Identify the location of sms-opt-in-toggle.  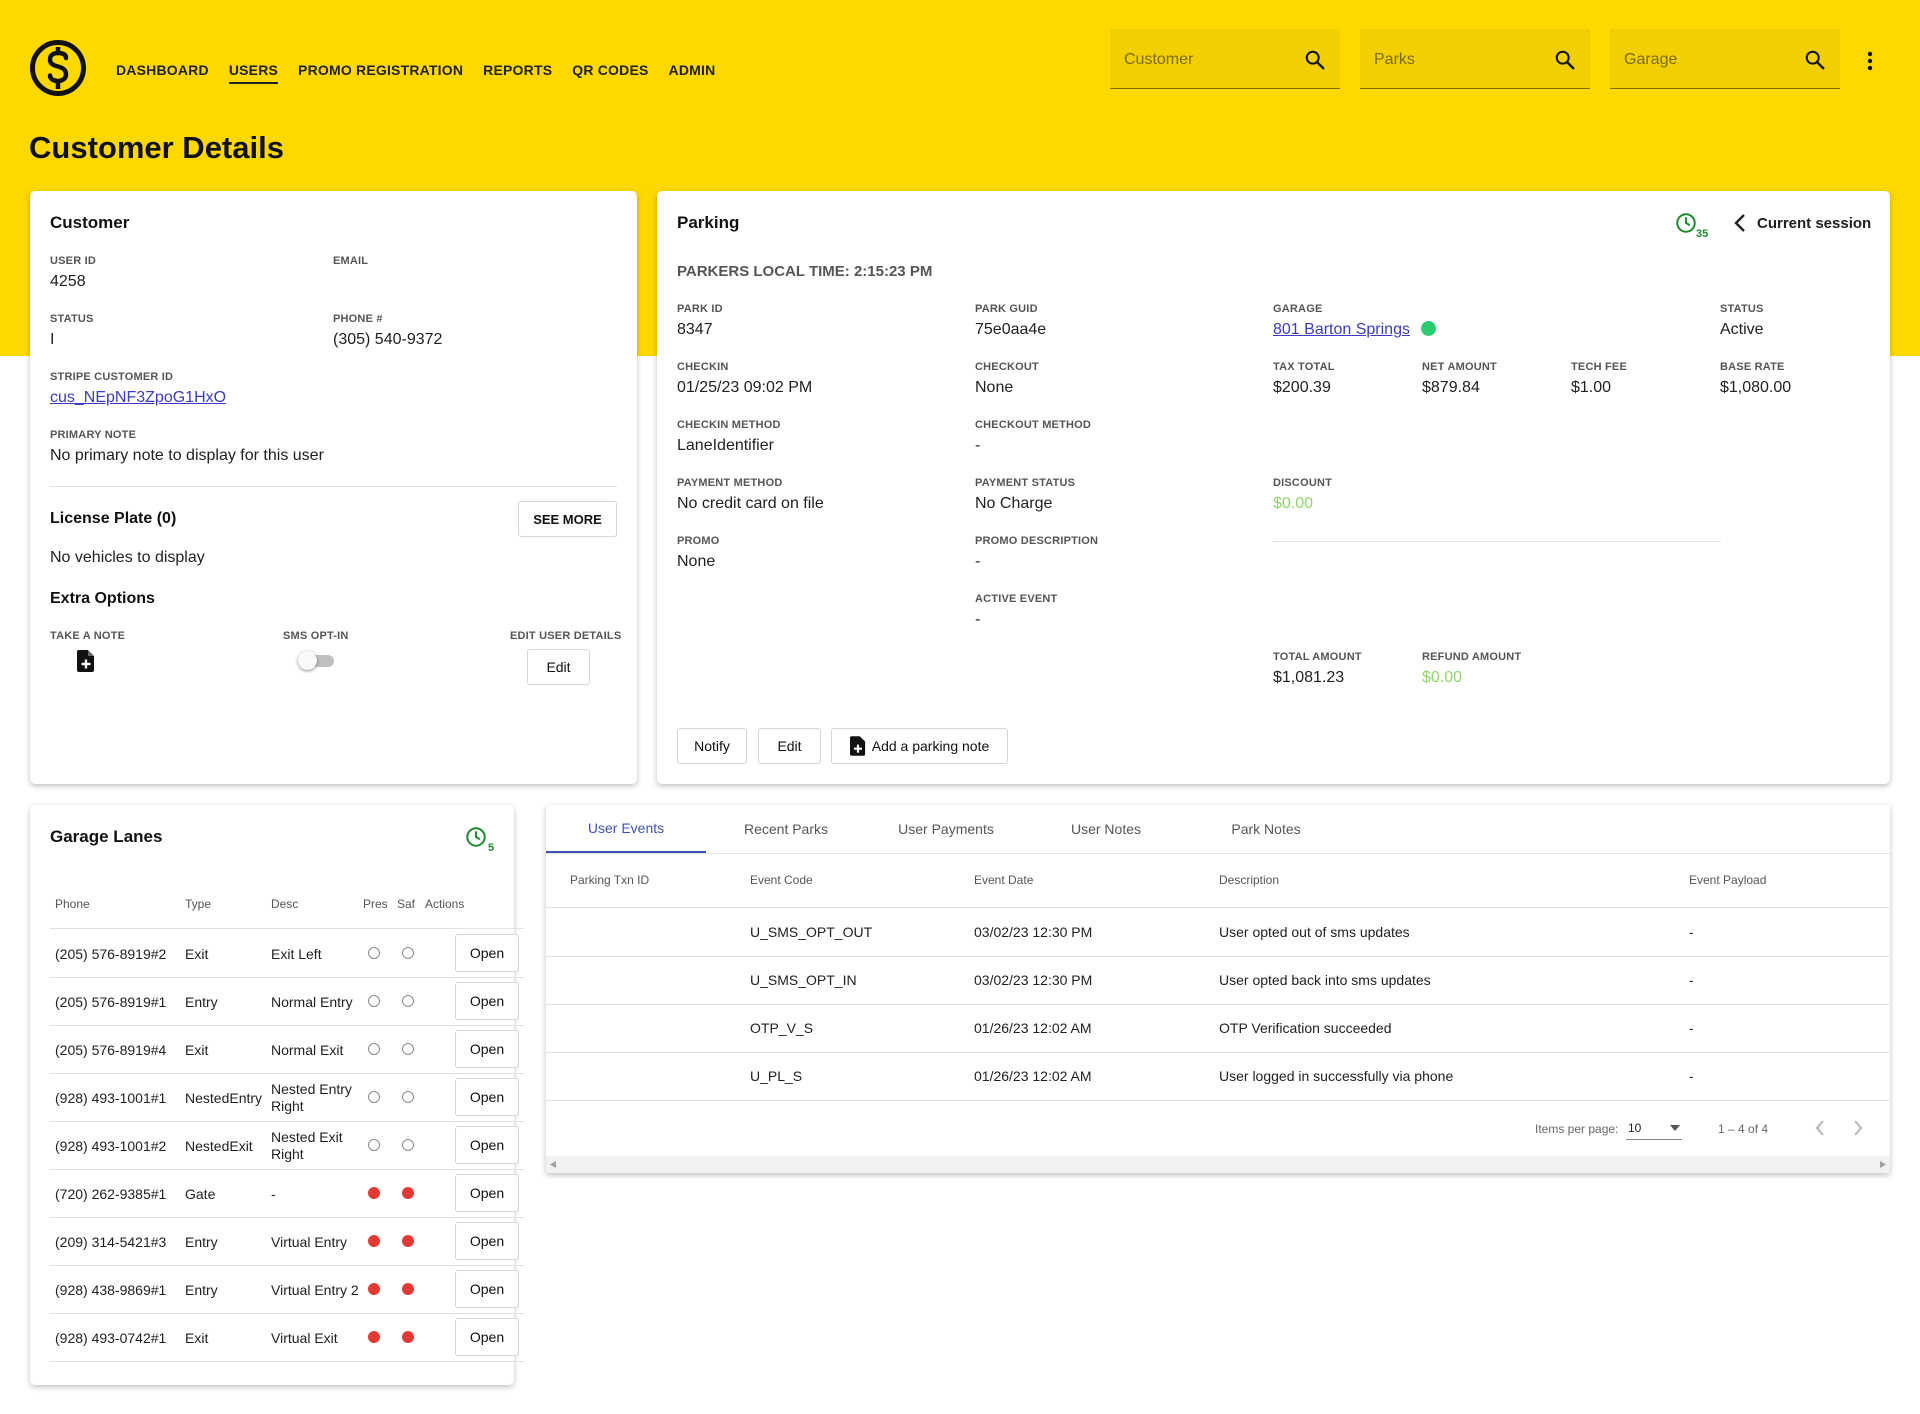
(317, 660).